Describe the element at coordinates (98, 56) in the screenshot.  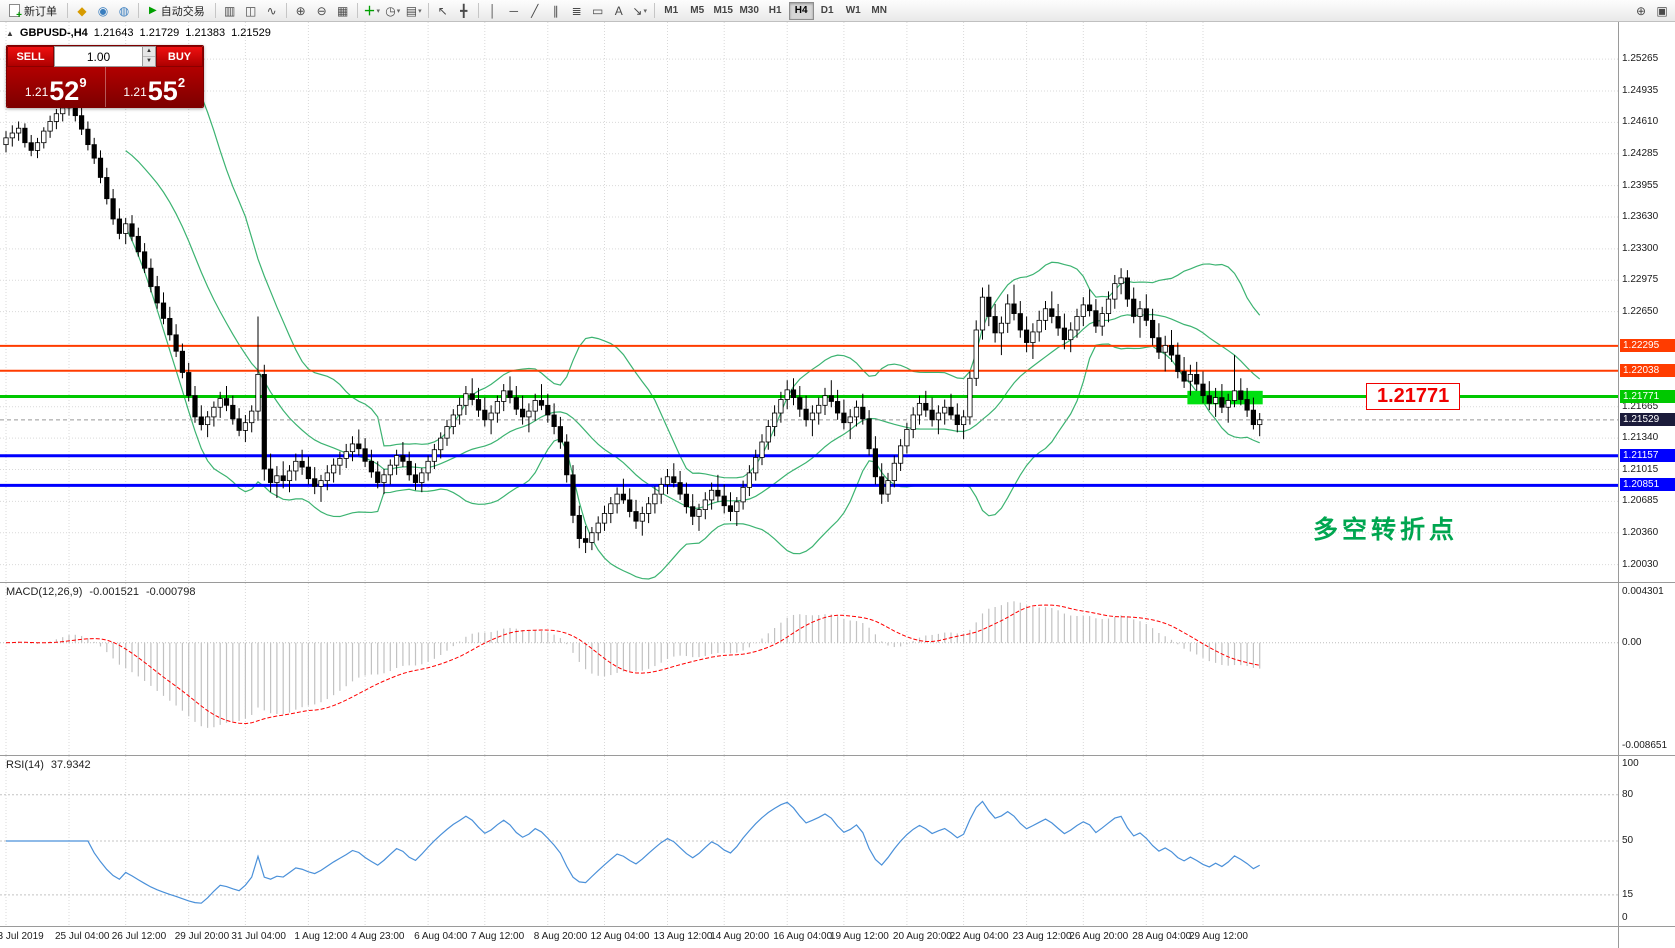
I see `volume-input` at that location.